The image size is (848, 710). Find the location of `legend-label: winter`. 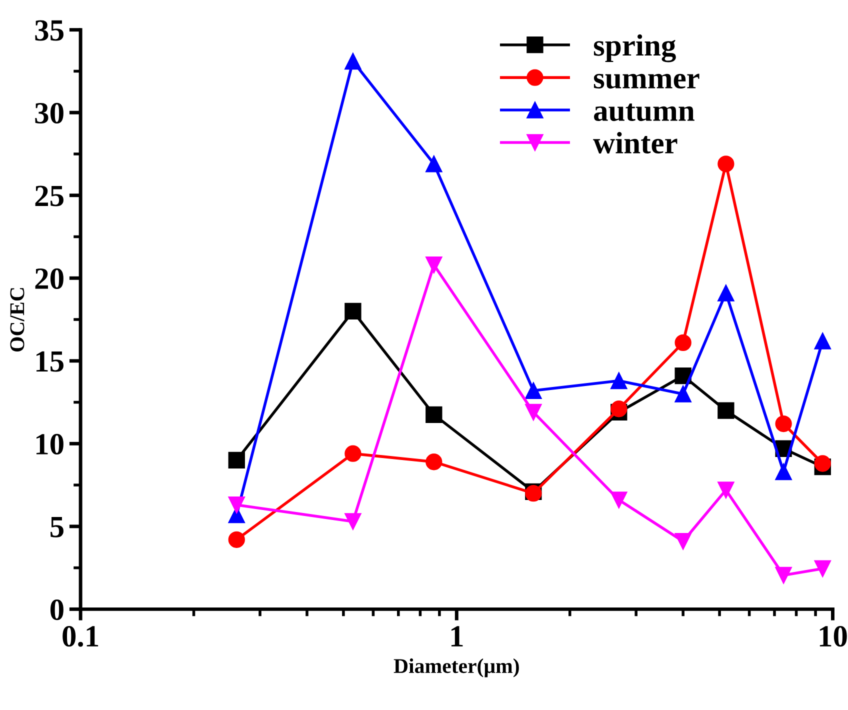

legend-label: winter is located at coordinates (635, 143).